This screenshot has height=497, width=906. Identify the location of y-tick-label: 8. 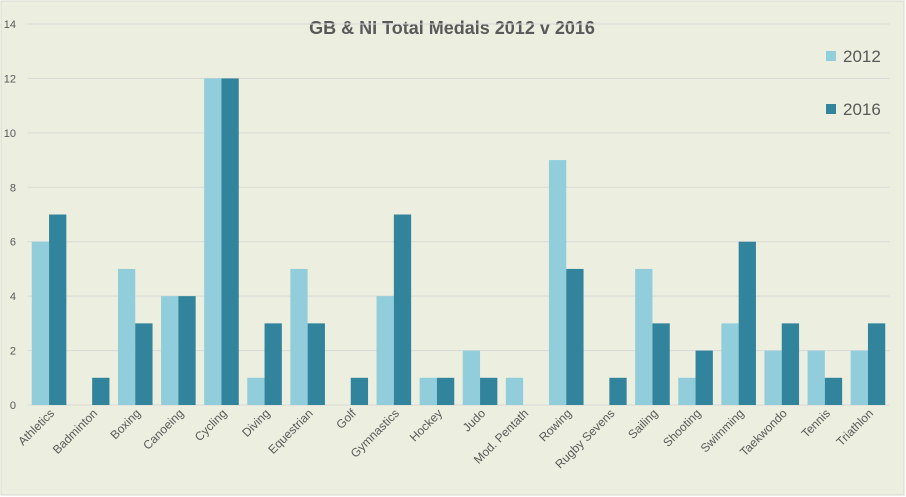
(13, 188).